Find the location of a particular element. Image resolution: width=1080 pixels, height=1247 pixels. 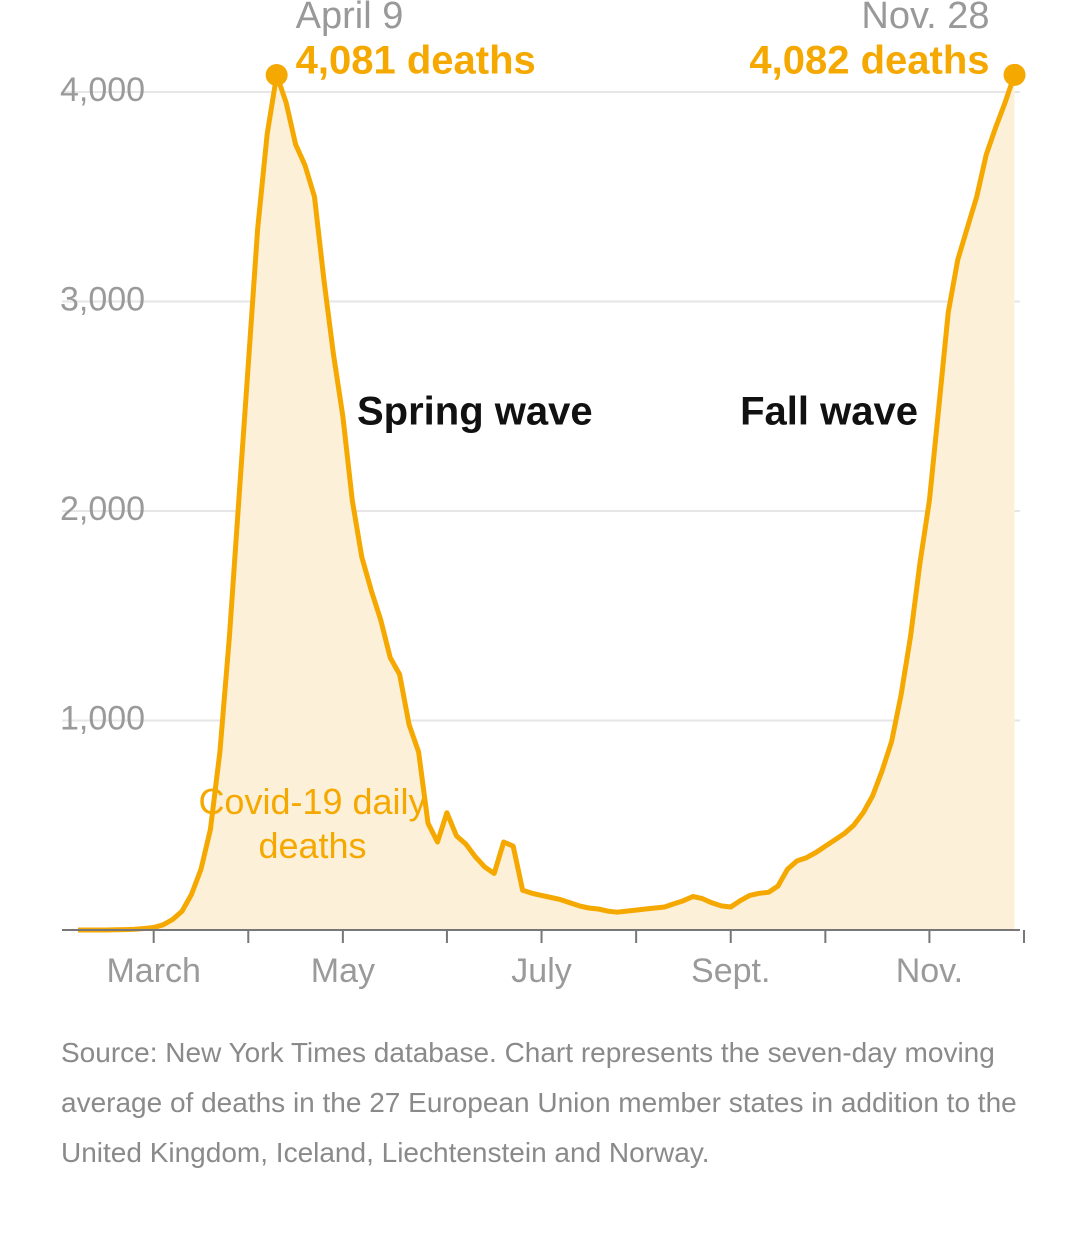

peak-label: 4,081 deaths is located at coordinates (416, 61).